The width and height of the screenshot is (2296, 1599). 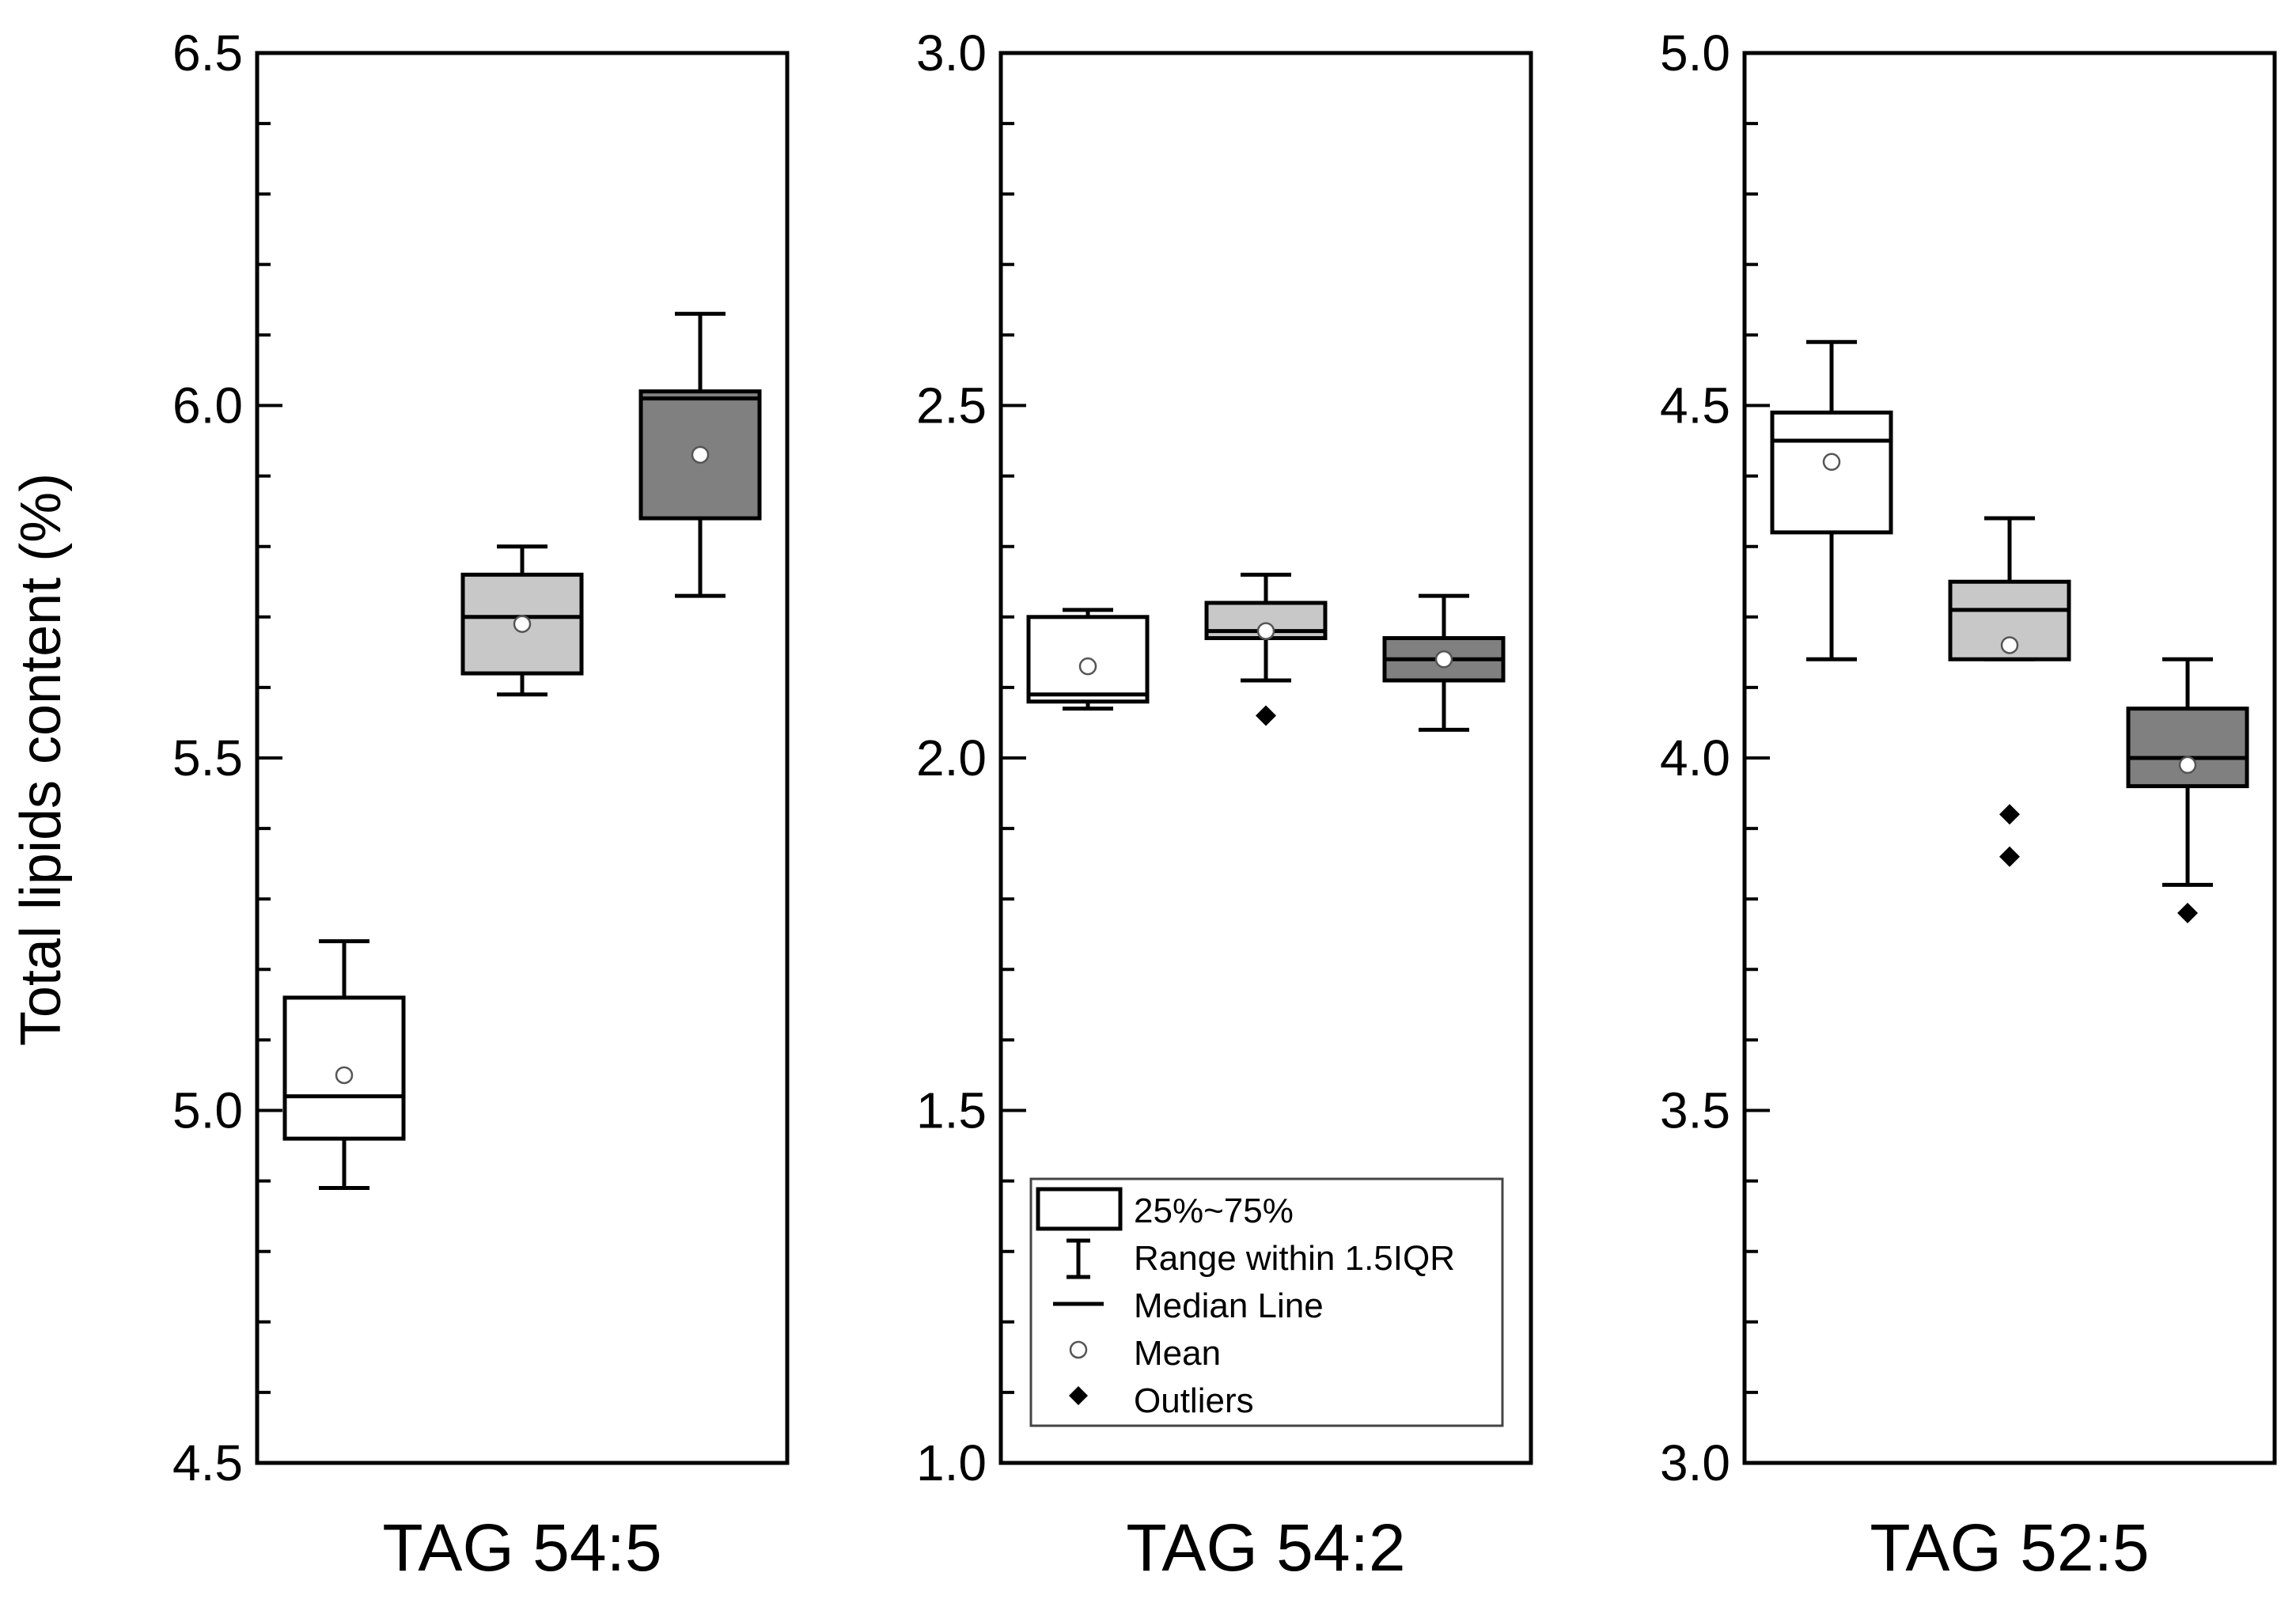 I want to click on panel-title: TAG 52:5, so click(x=2009, y=1547).